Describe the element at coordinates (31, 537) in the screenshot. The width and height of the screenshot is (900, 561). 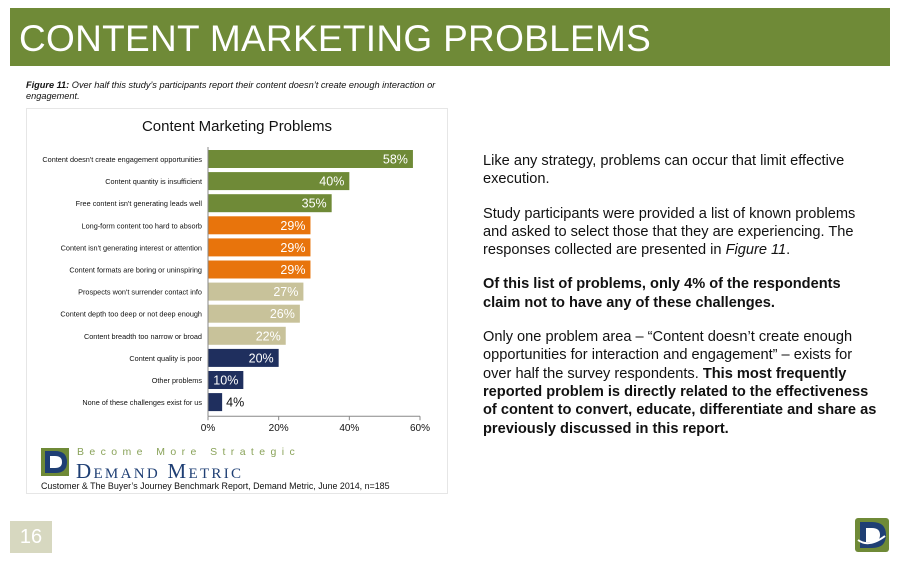
I see `page-number: 16` at that location.